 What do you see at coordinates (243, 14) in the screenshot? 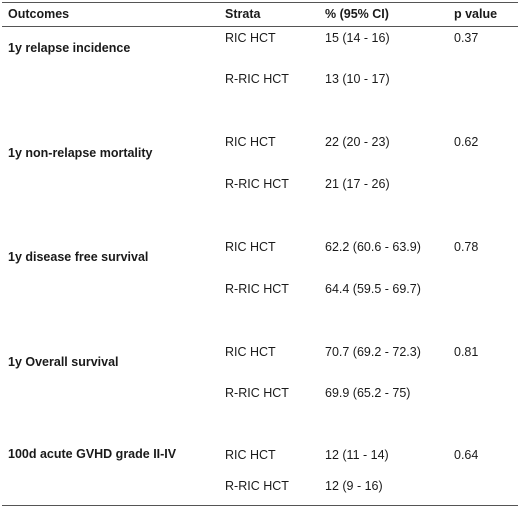
I see `header-strata: Strata` at bounding box center [243, 14].